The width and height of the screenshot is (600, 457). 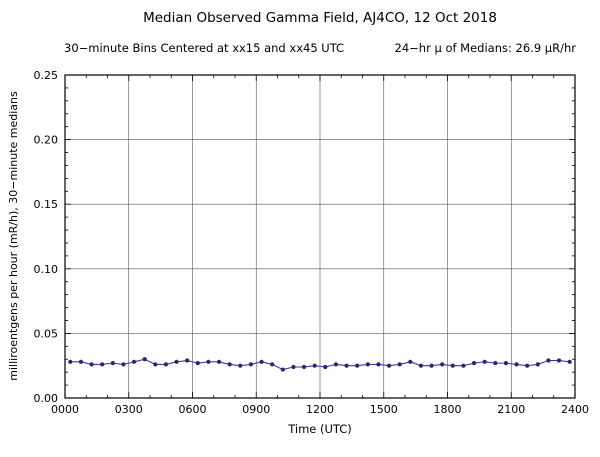 What do you see at coordinates (448, 409) in the screenshot?
I see `x-tick-label: 1800` at bounding box center [448, 409].